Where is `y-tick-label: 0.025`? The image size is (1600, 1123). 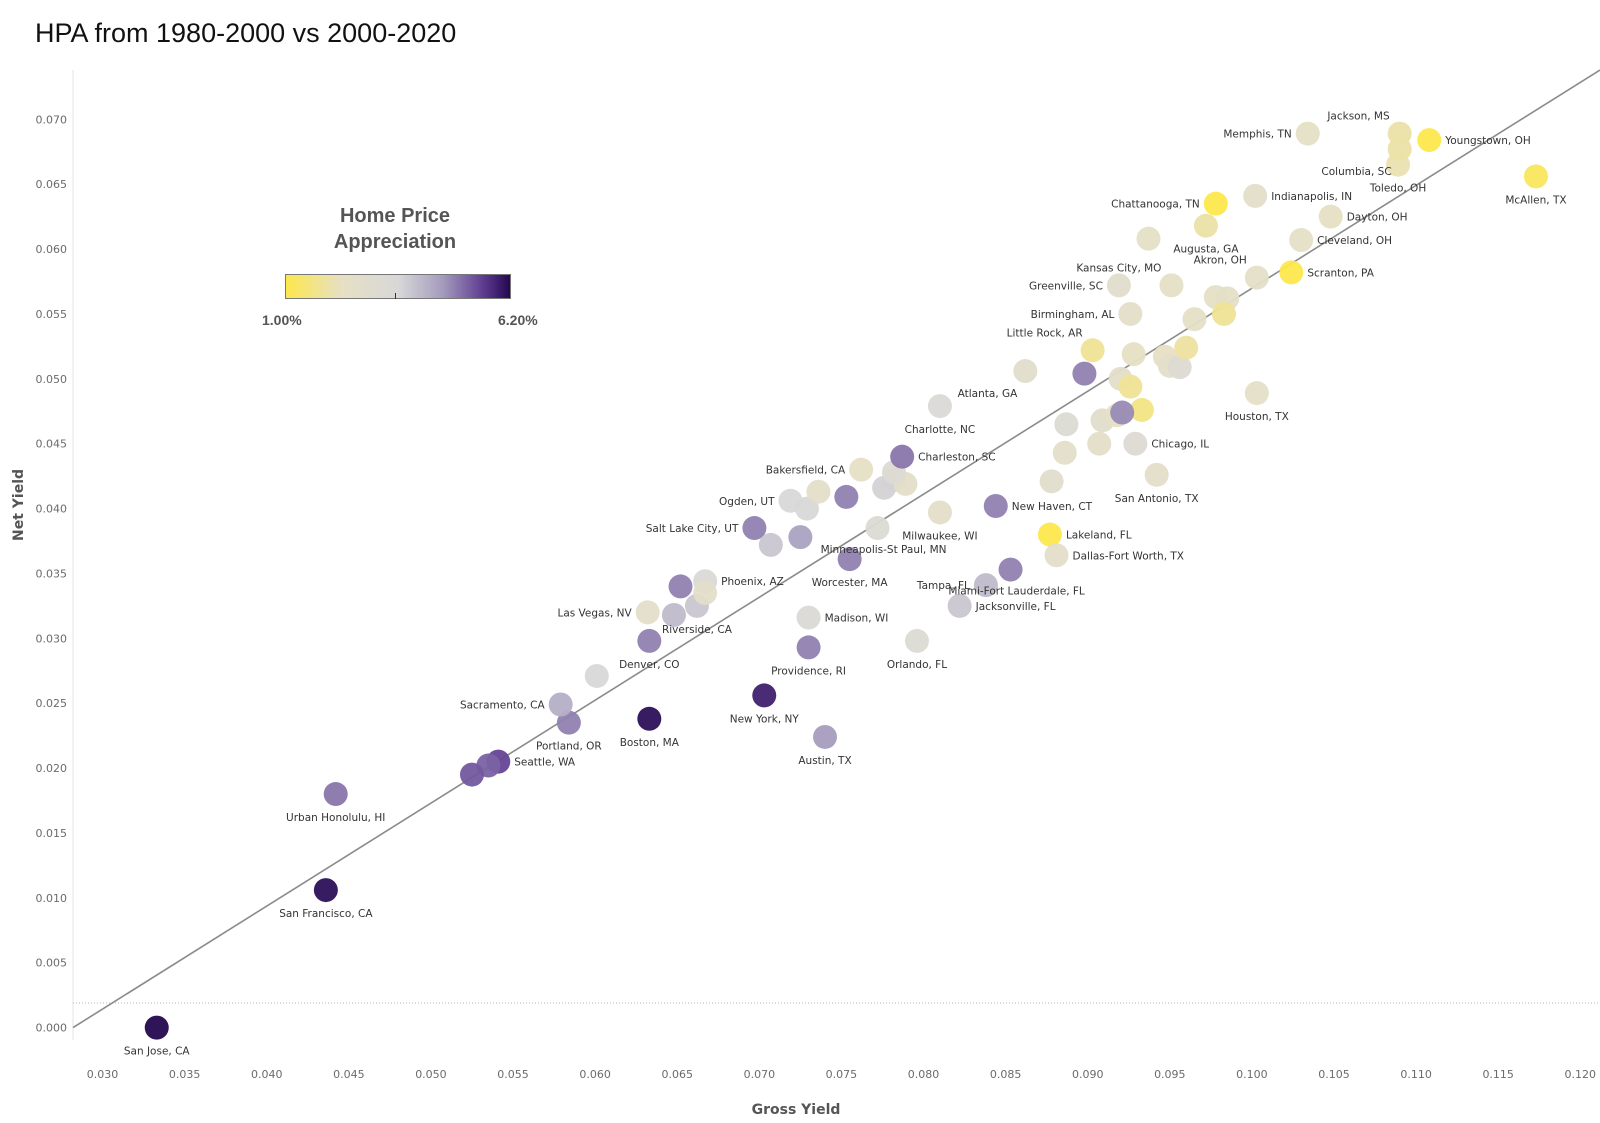 y-tick-label: 0.025 is located at coordinates (52, 703).